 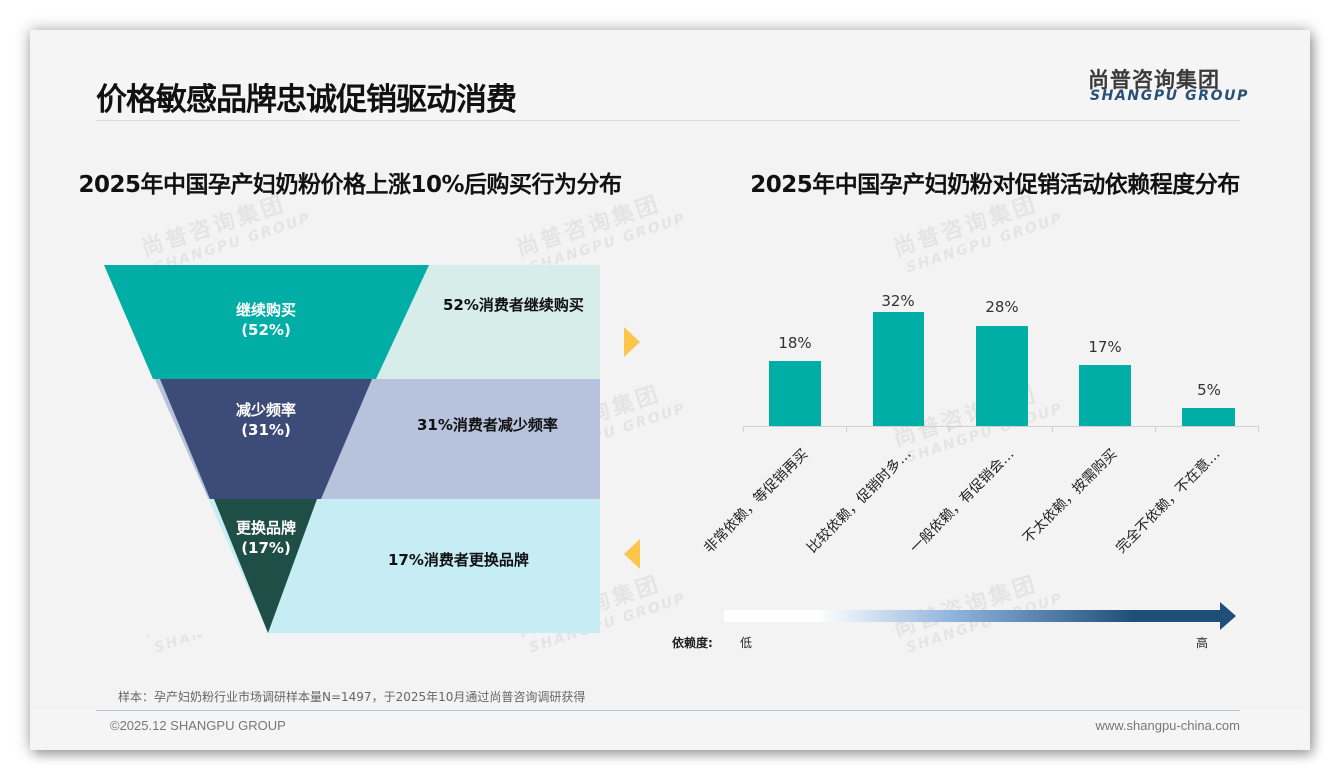 I want to click on arrow-left-icon, so click(x=632, y=554).